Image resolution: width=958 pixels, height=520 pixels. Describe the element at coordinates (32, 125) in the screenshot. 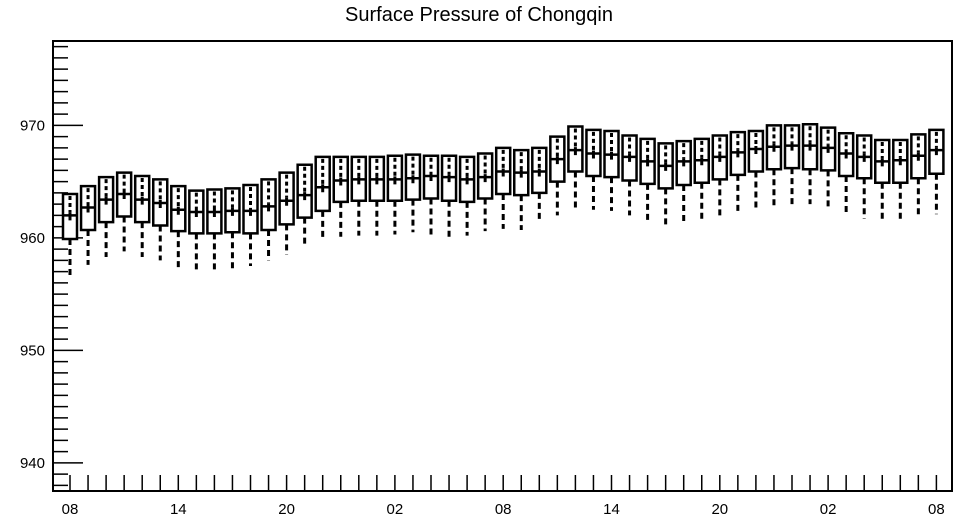

I see `y-tick-label: 970` at that location.